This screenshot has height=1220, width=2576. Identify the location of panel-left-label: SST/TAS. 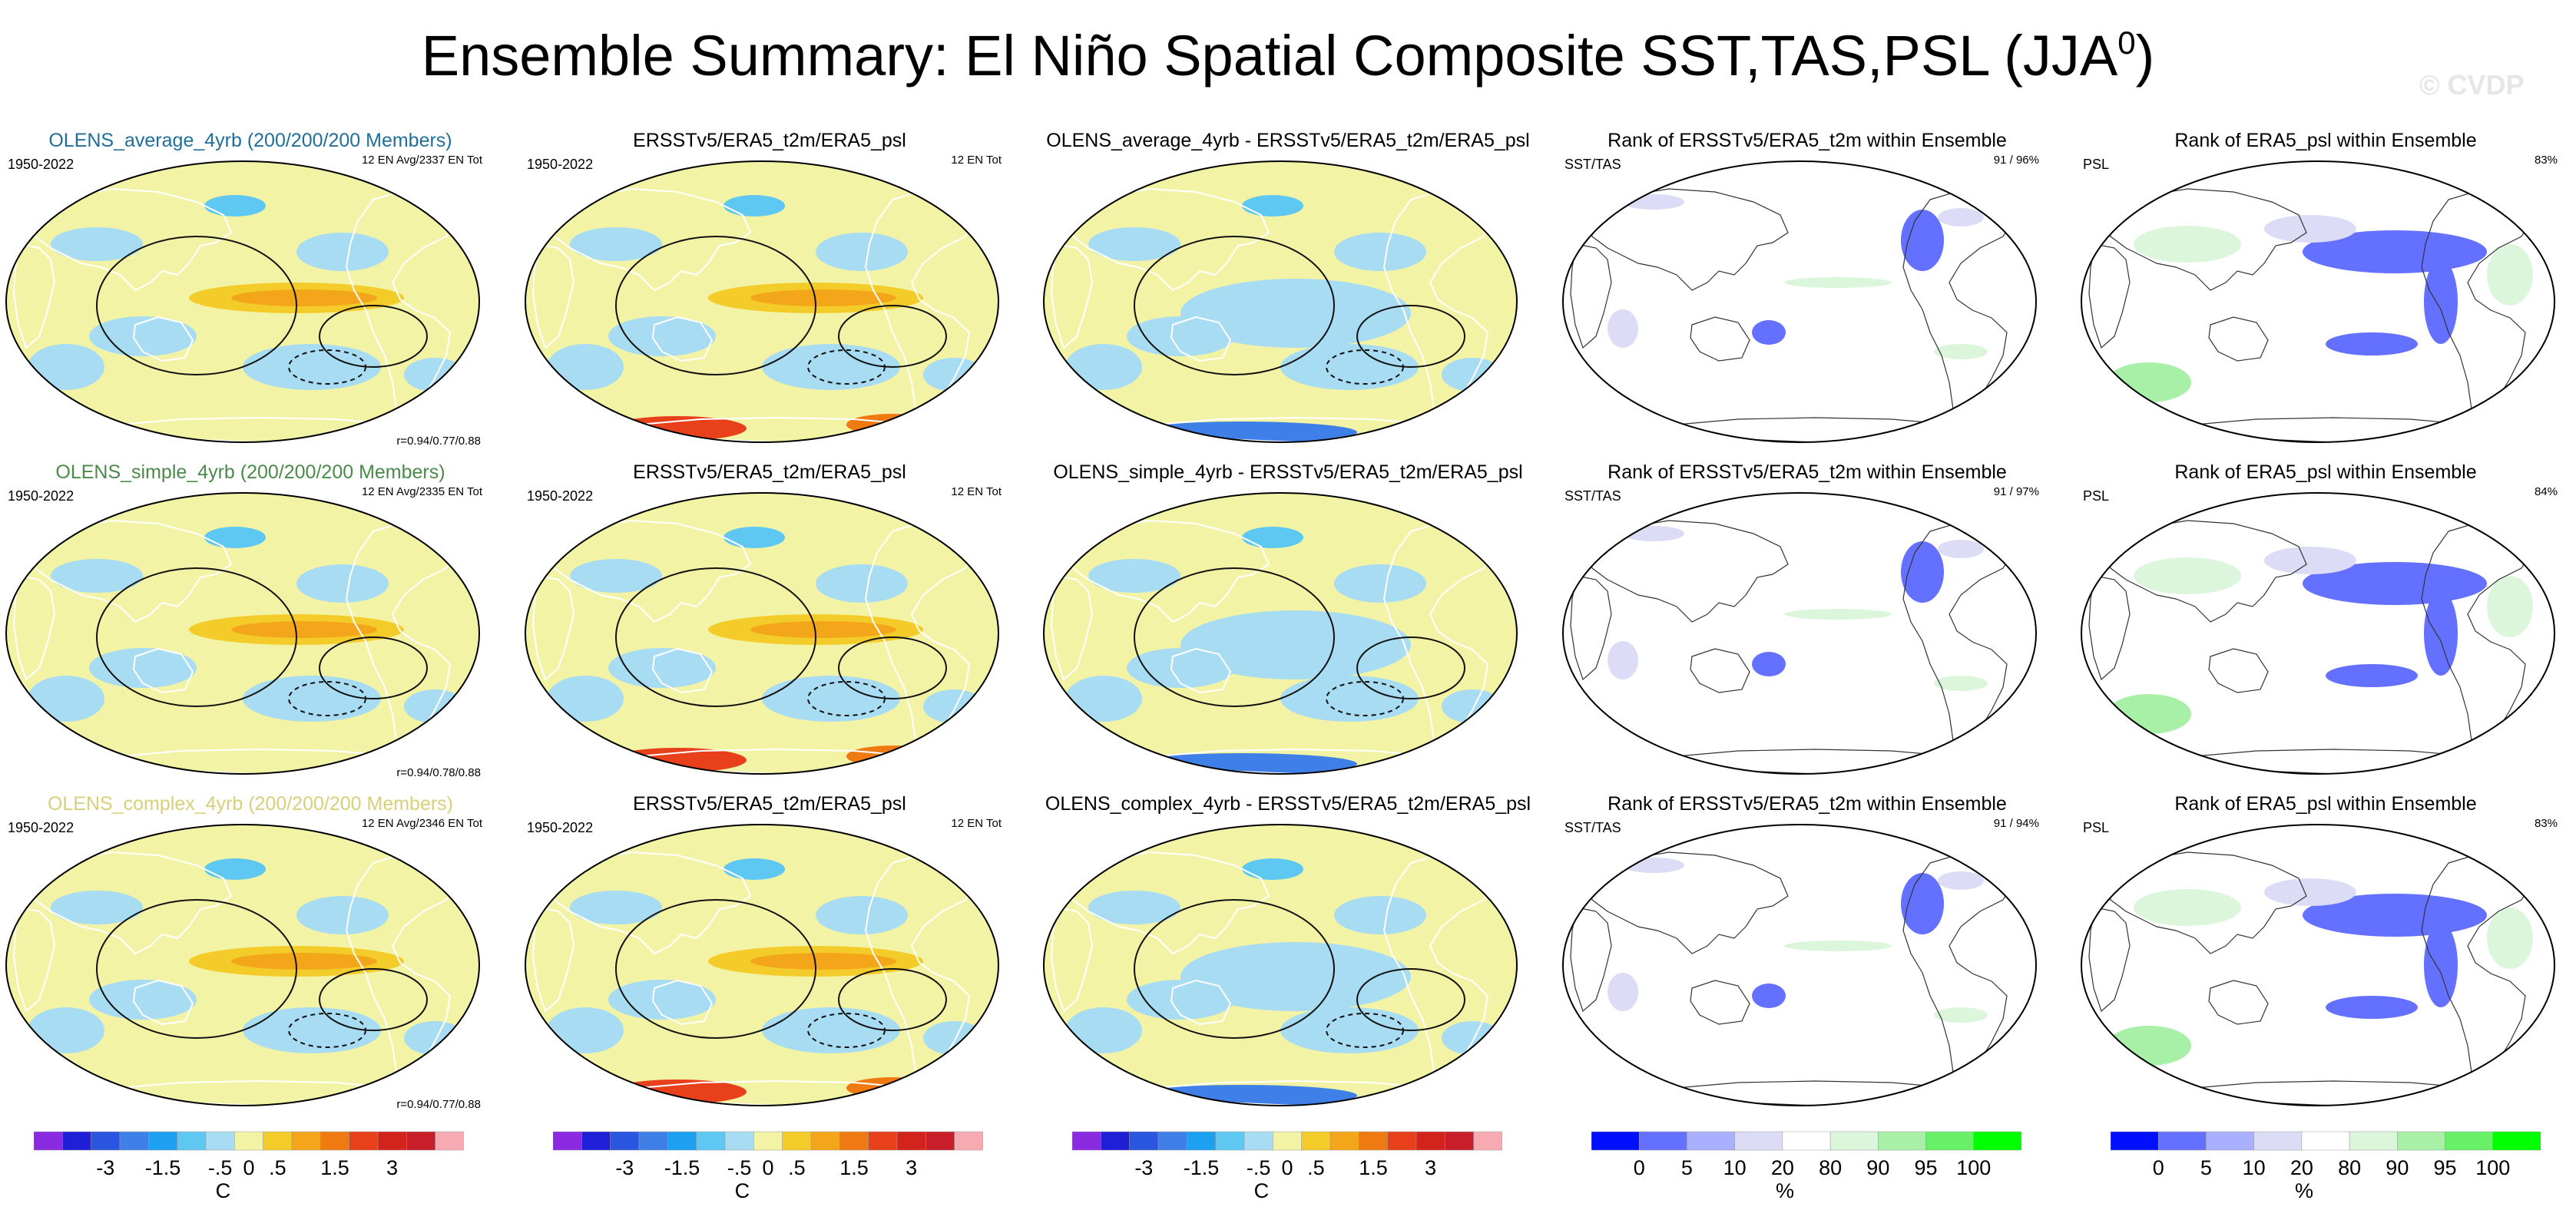
(1592, 827).